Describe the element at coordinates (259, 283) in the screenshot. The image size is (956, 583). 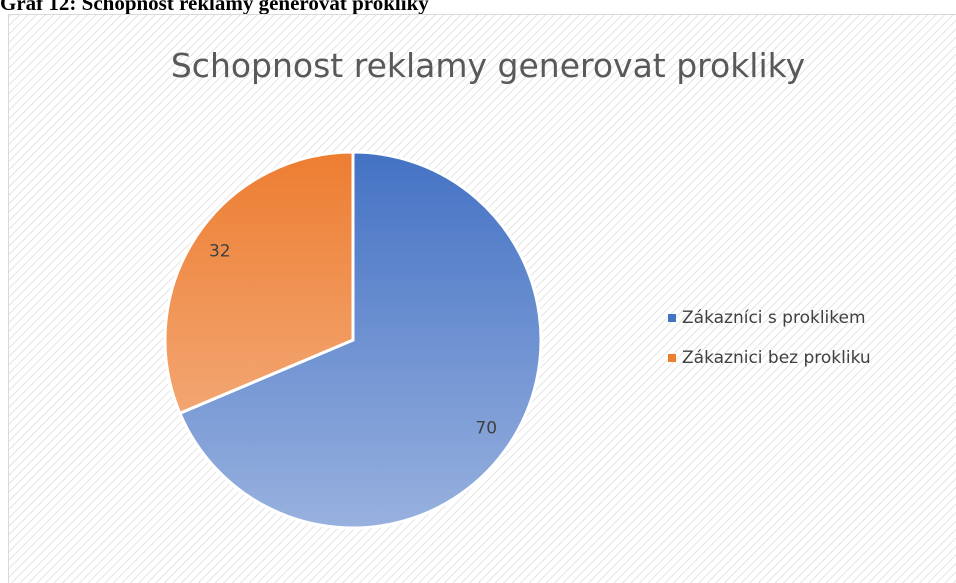
I see `slice` at that location.